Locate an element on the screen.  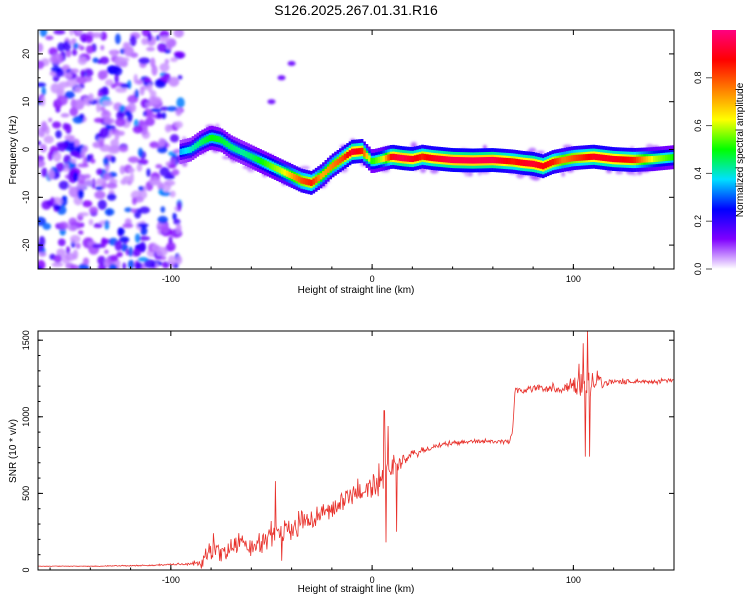
colorbar-tick-label: 0.8 is located at coordinates (698, 78).